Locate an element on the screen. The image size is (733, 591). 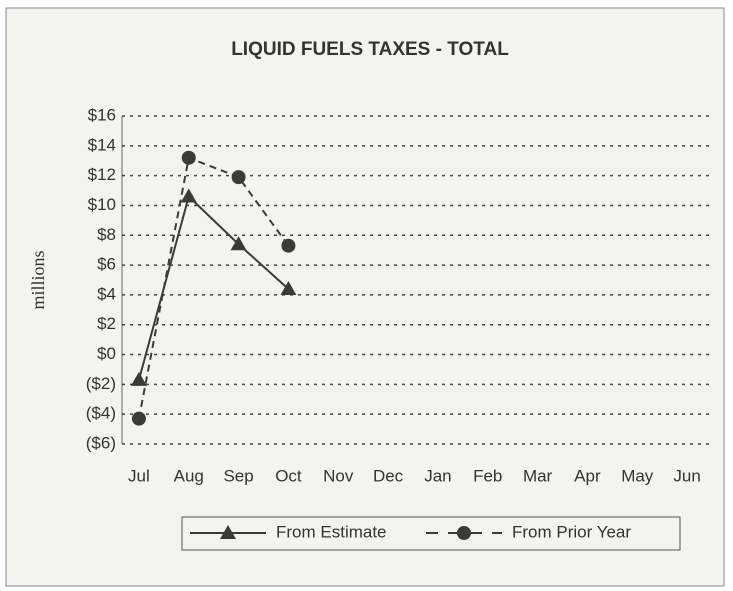
y-tick-label: $2 is located at coordinates (106, 323).